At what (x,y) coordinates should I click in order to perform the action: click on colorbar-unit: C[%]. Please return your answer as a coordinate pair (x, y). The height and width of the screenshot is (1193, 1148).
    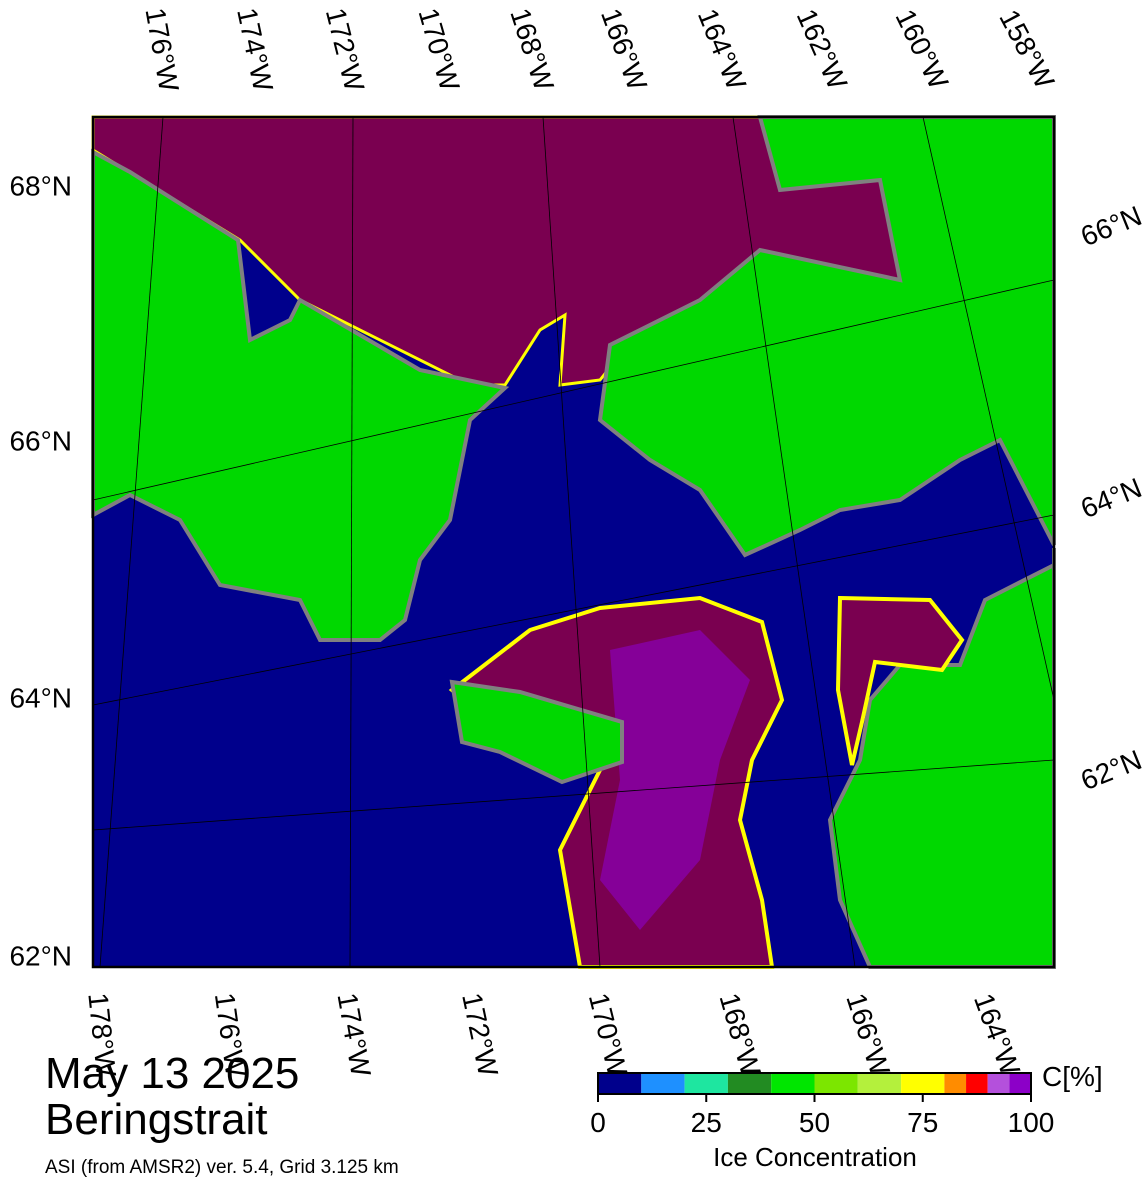
    Looking at the image, I should click on (1072, 1076).